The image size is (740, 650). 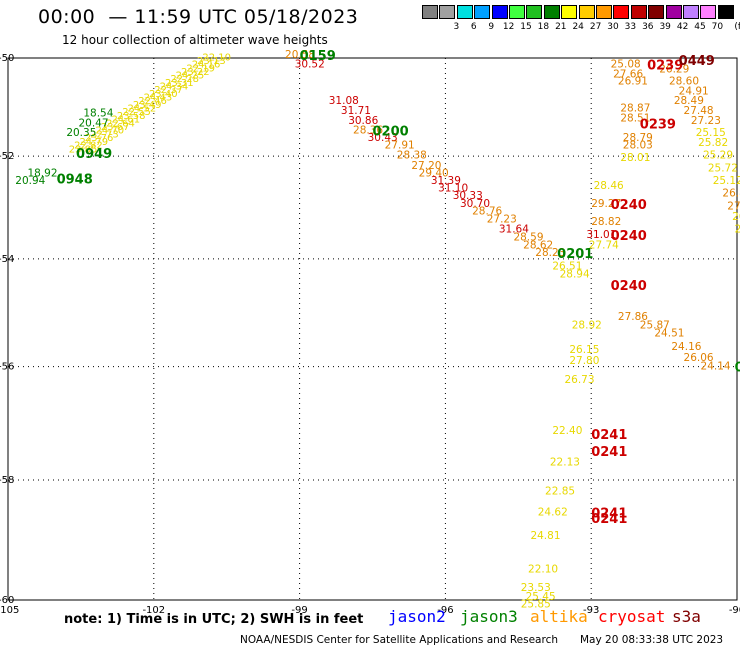 What do you see at coordinates (567, 266) in the screenshot?
I see `swh-value-label: 26.51` at bounding box center [567, 266].